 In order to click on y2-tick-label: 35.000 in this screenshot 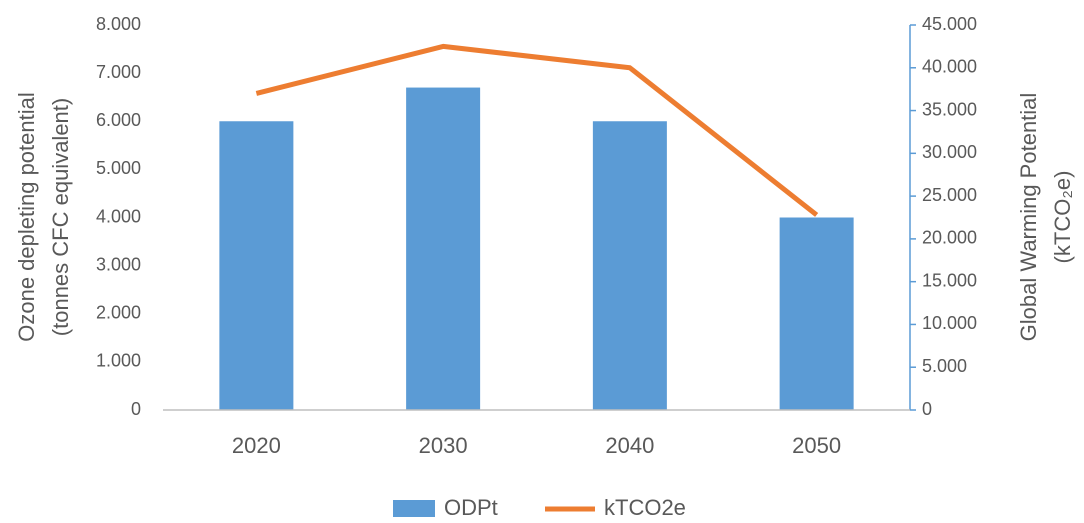, I will do `click(949, 109)`.